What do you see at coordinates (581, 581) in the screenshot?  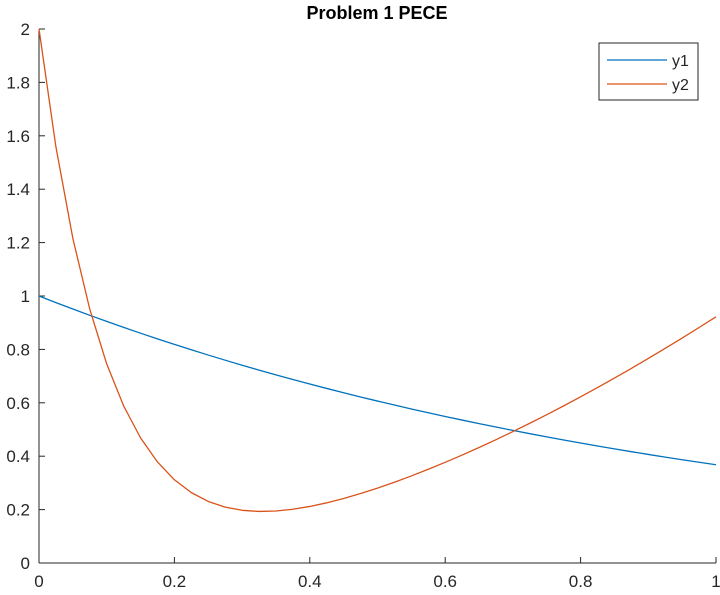 I see `x-tick-label: 0.8` at bounding box center [581, 581].